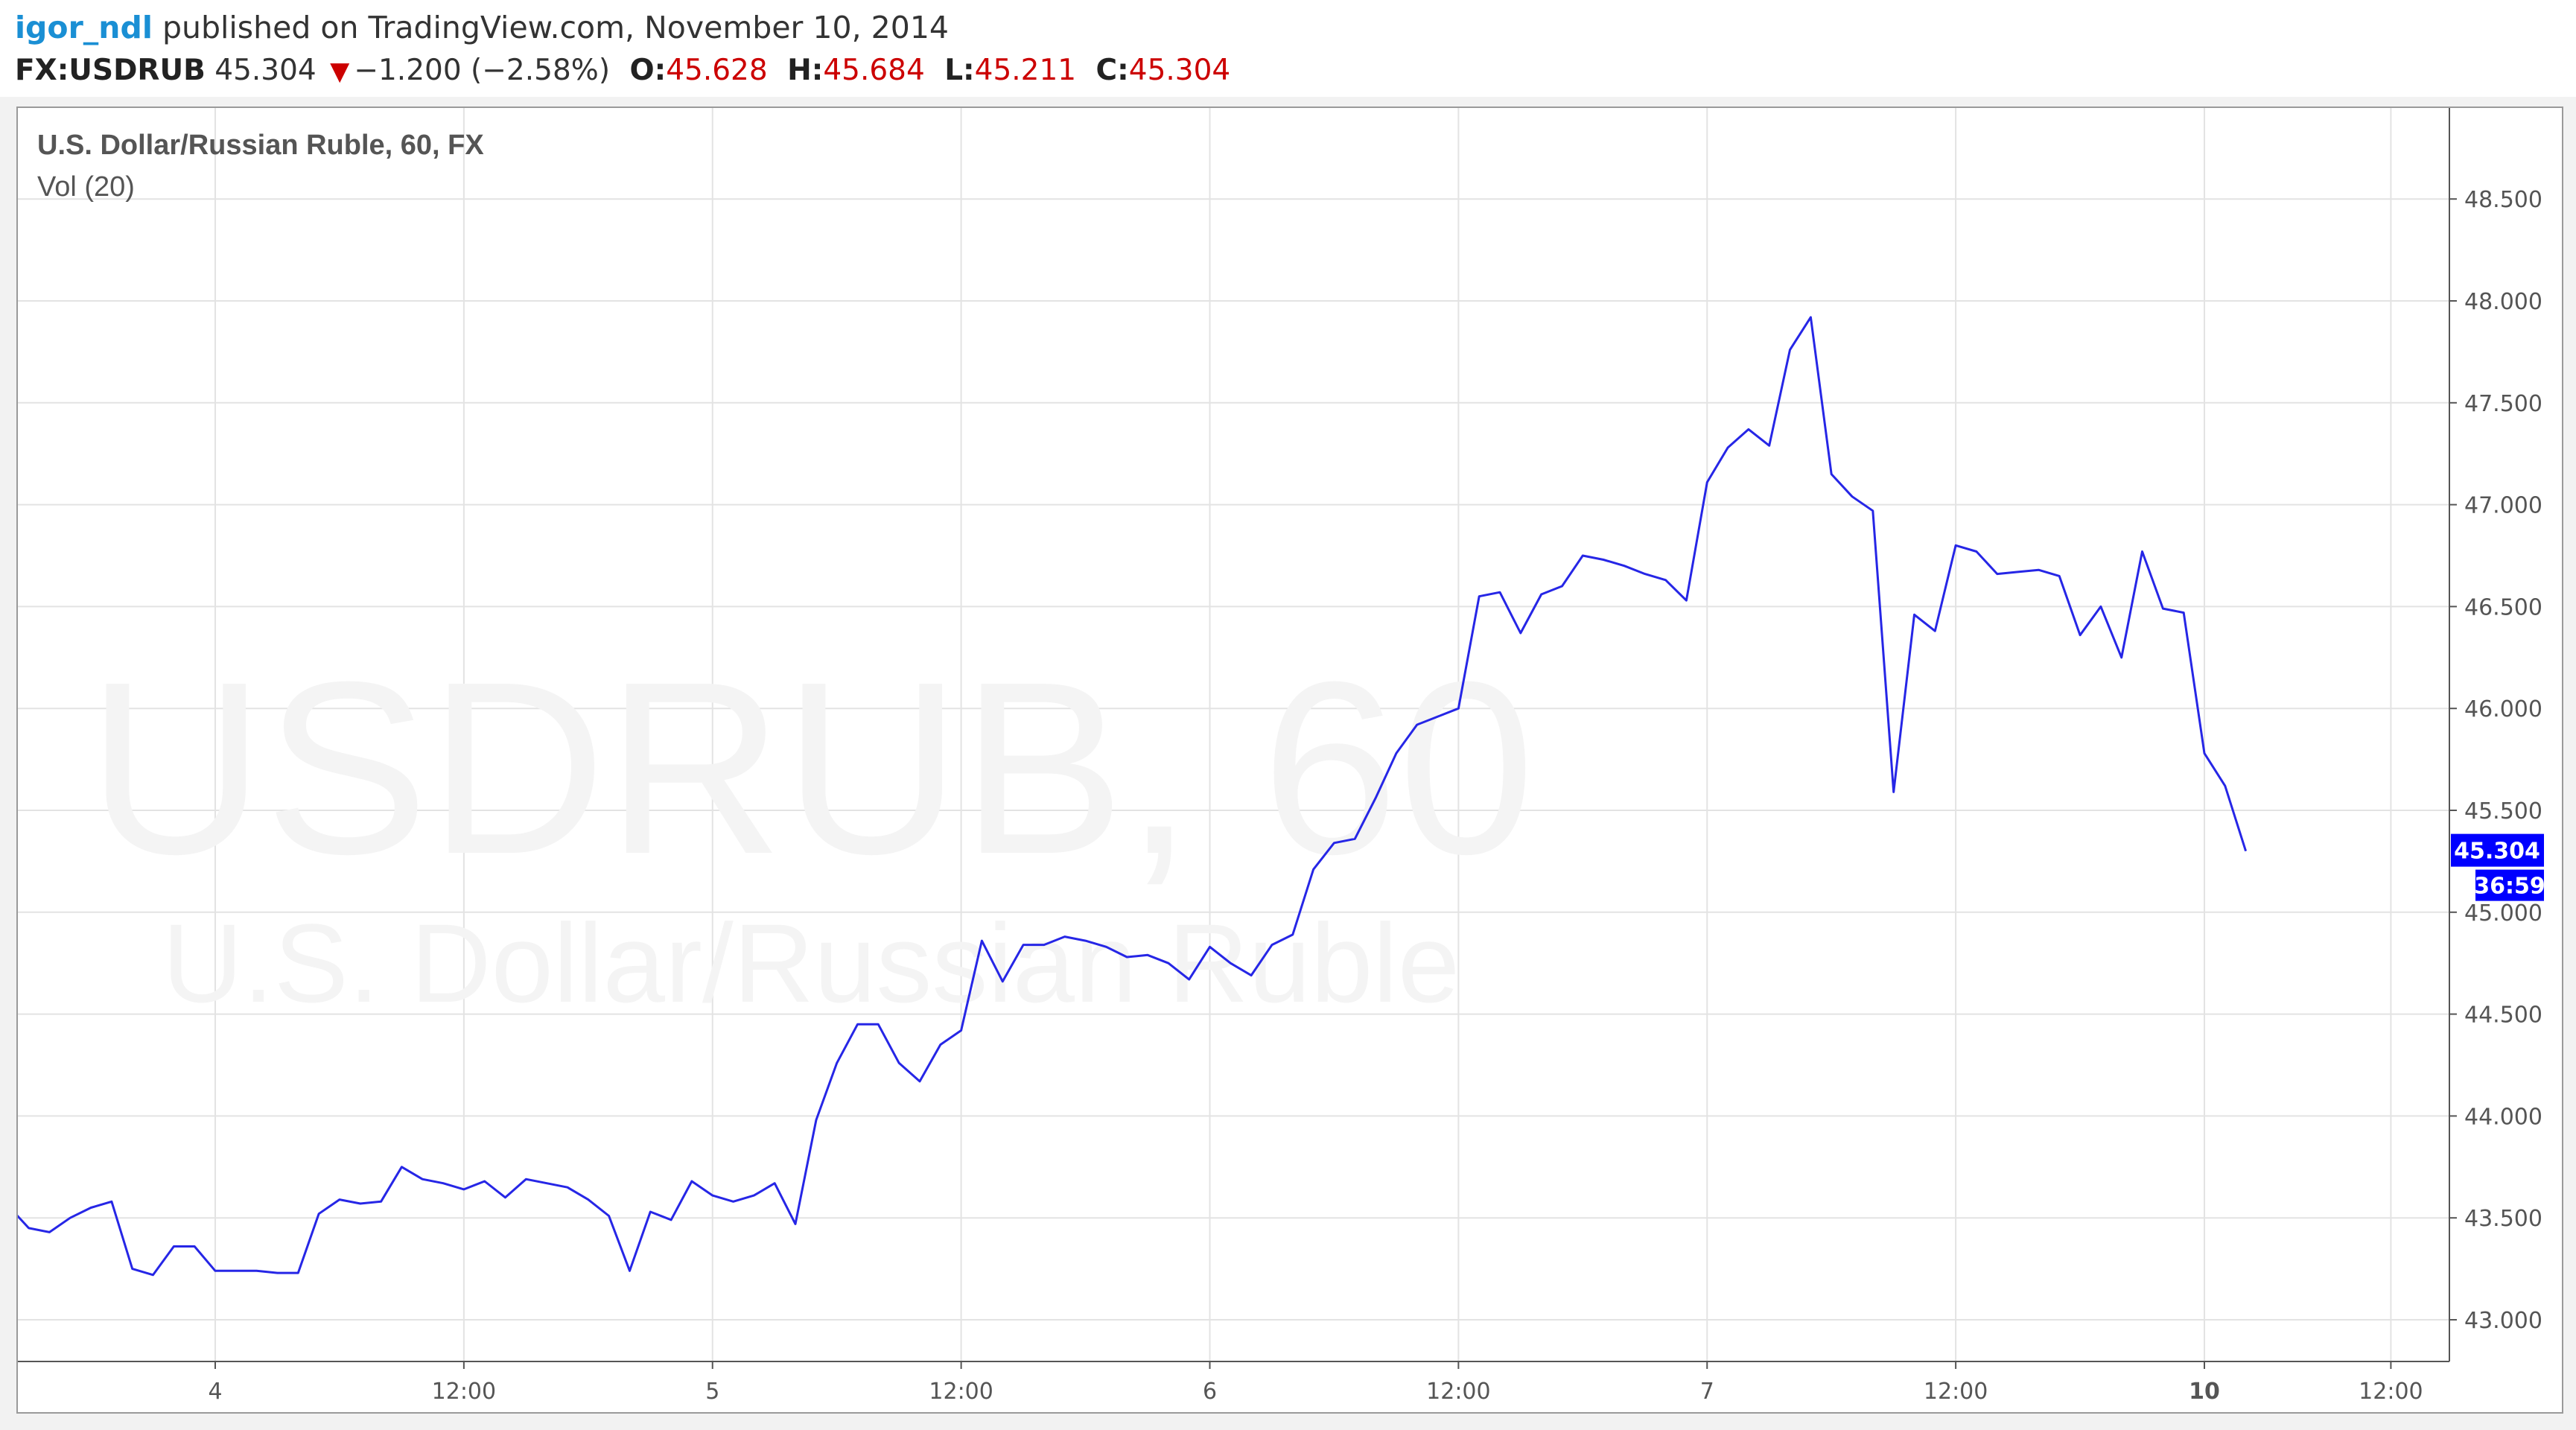  I want to click on last-price-marker: 45.304 36:59, so click(2498, 867).